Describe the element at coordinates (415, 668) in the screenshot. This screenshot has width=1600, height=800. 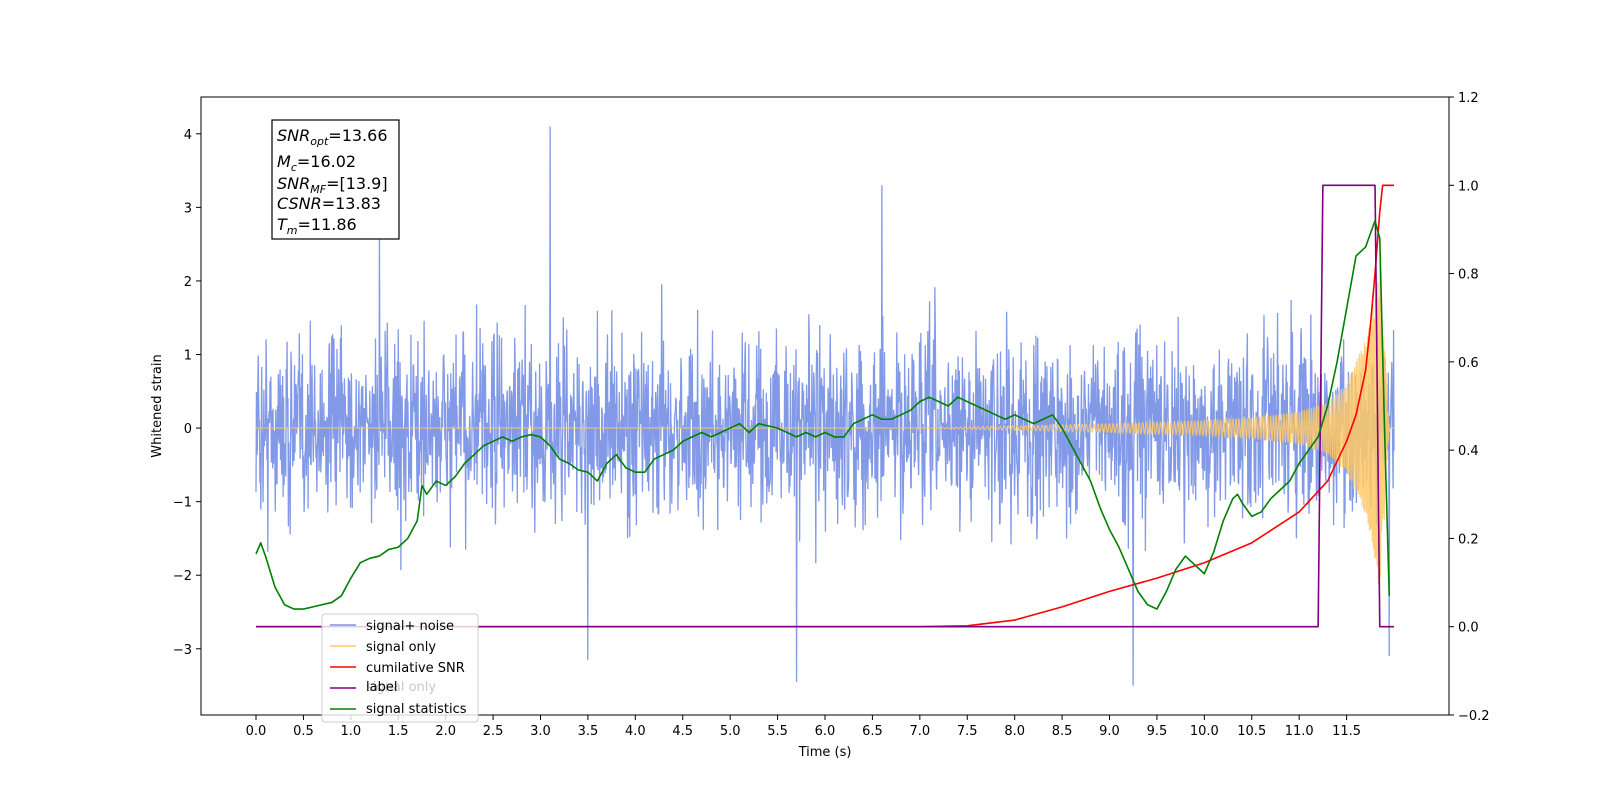
I see `legend-label-cumulative-snr: cumilative SNR` at that location.